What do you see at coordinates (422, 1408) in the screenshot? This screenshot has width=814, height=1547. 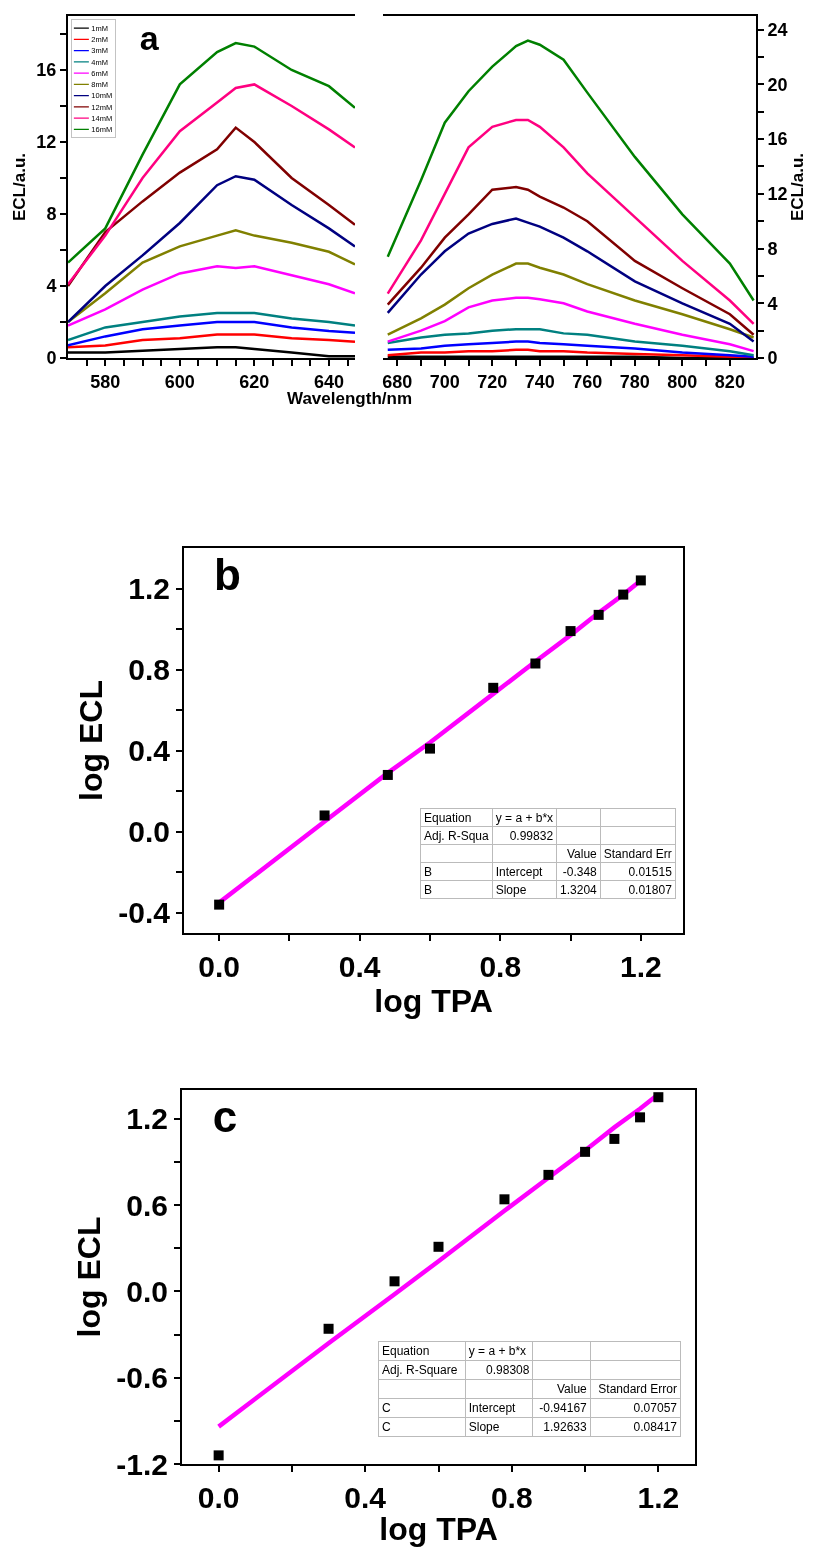 I see `annotation: C` at bounding box center [422, 1408].